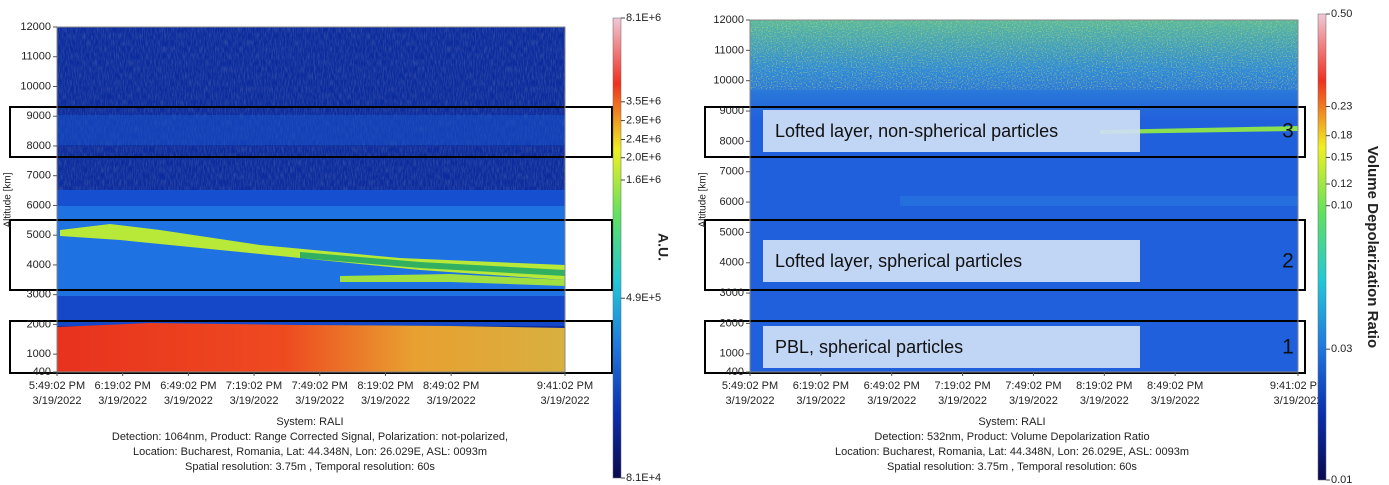 This screenshot has height=485, width=1389. What do you see at coordinates (1288, 261) in the screenshot?
I see `annotation-number: 2` at bounding box center [1288, 261].